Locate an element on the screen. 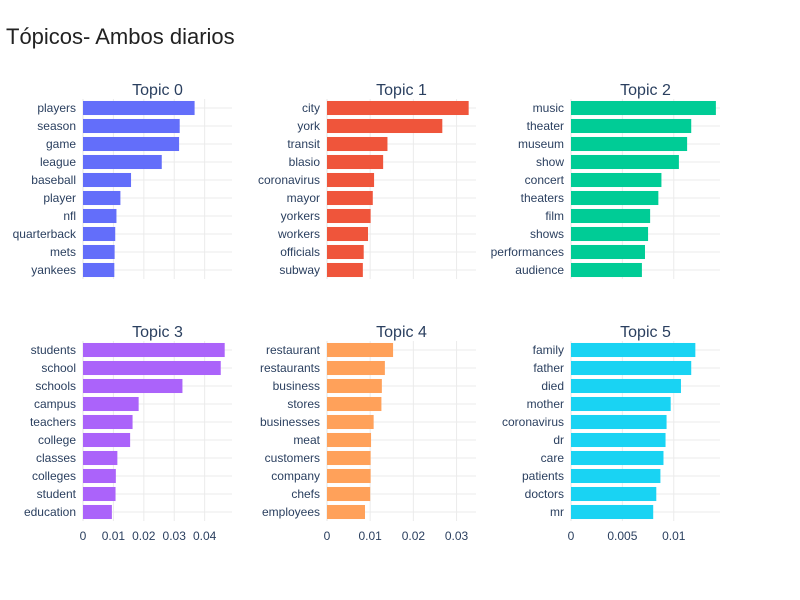 The width and height of the screenshot is (800, 600). category-label: york is located at coordinates (309, 126).